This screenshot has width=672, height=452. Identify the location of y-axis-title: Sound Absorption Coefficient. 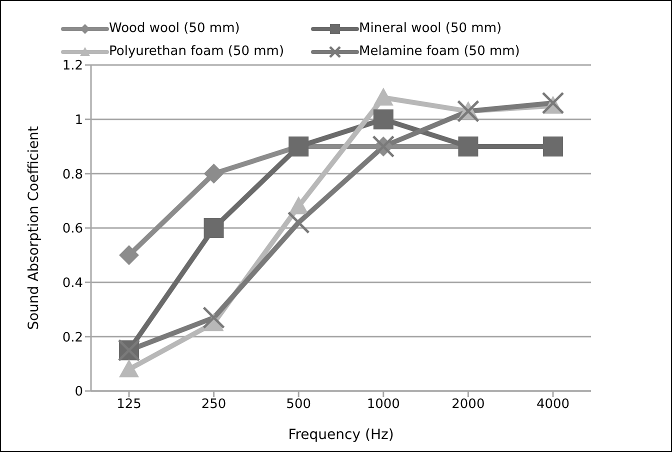
(34, 228).